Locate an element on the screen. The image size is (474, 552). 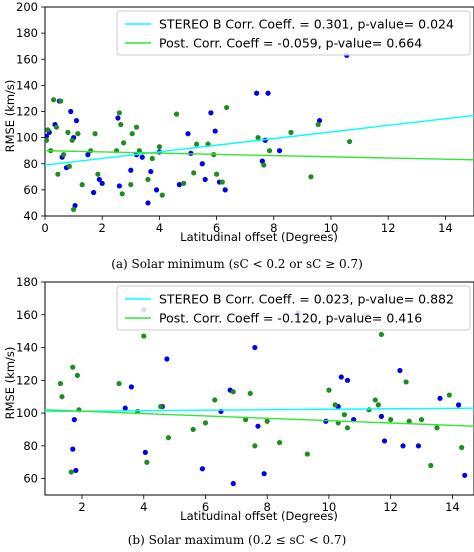
chart-a-y-tick-label: 180 is located at coordinates (27, 33).